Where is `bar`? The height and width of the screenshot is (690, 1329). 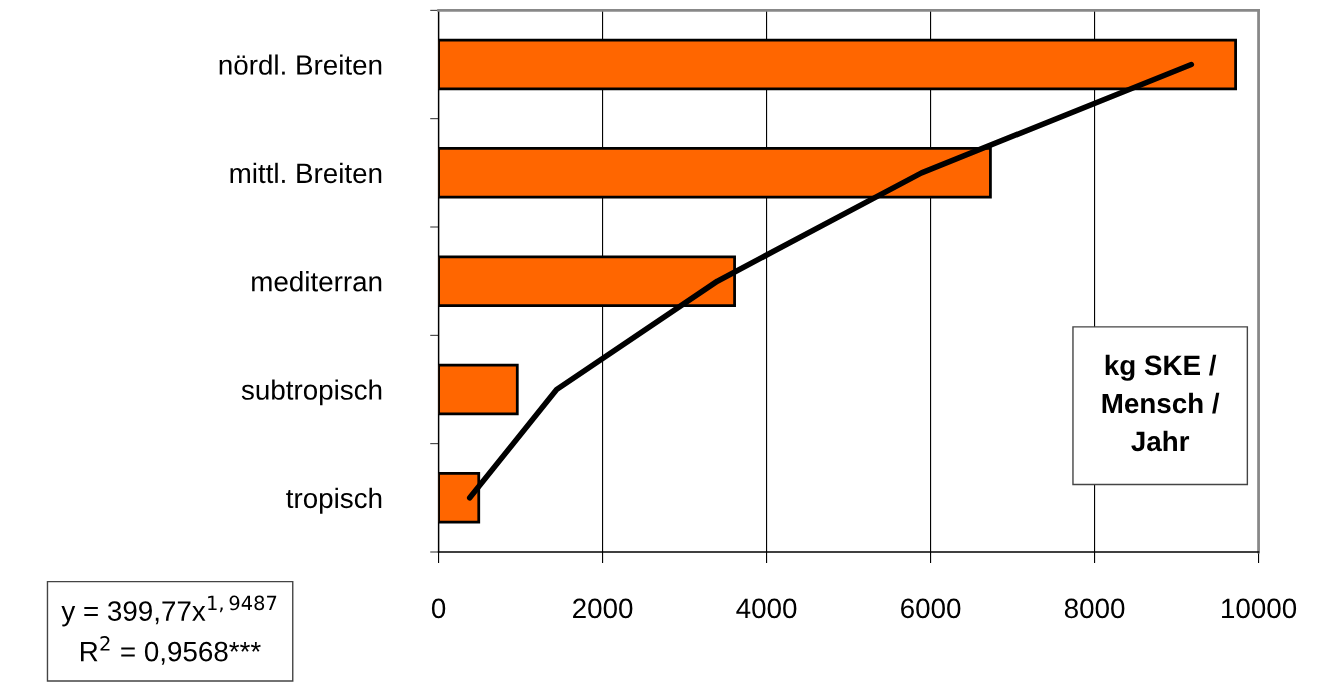
bar is located at coordinates (478, 389).